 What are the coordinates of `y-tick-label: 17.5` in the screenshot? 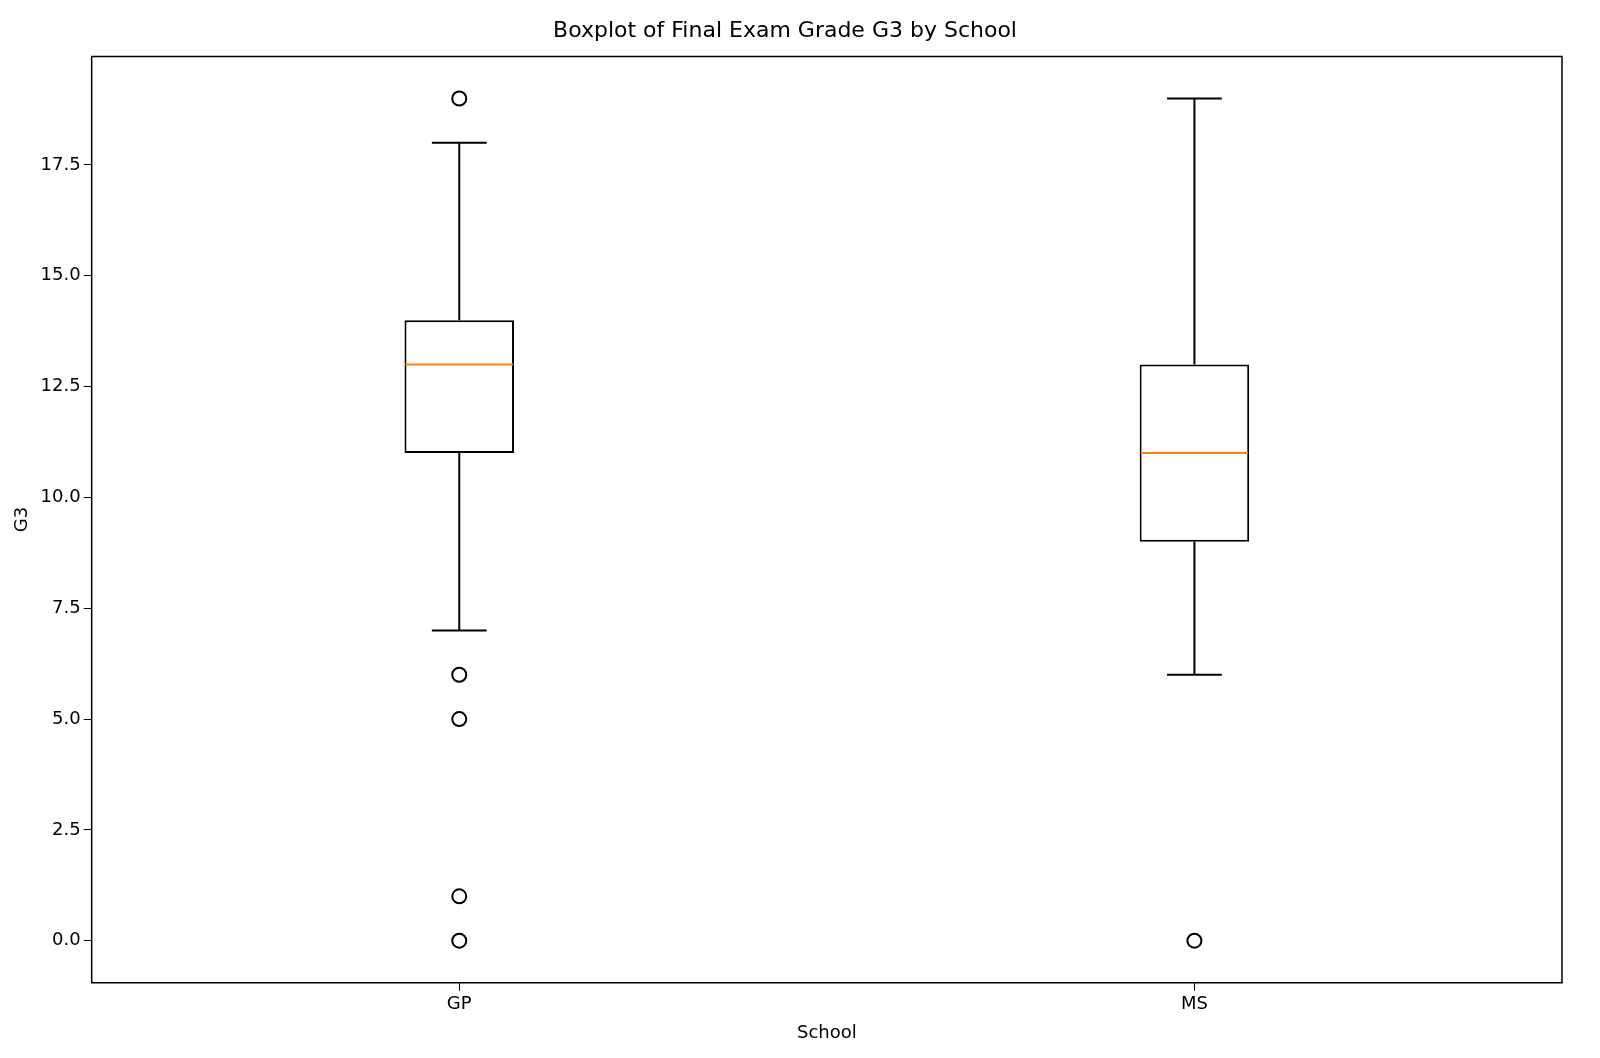 It's located at (60, 163).